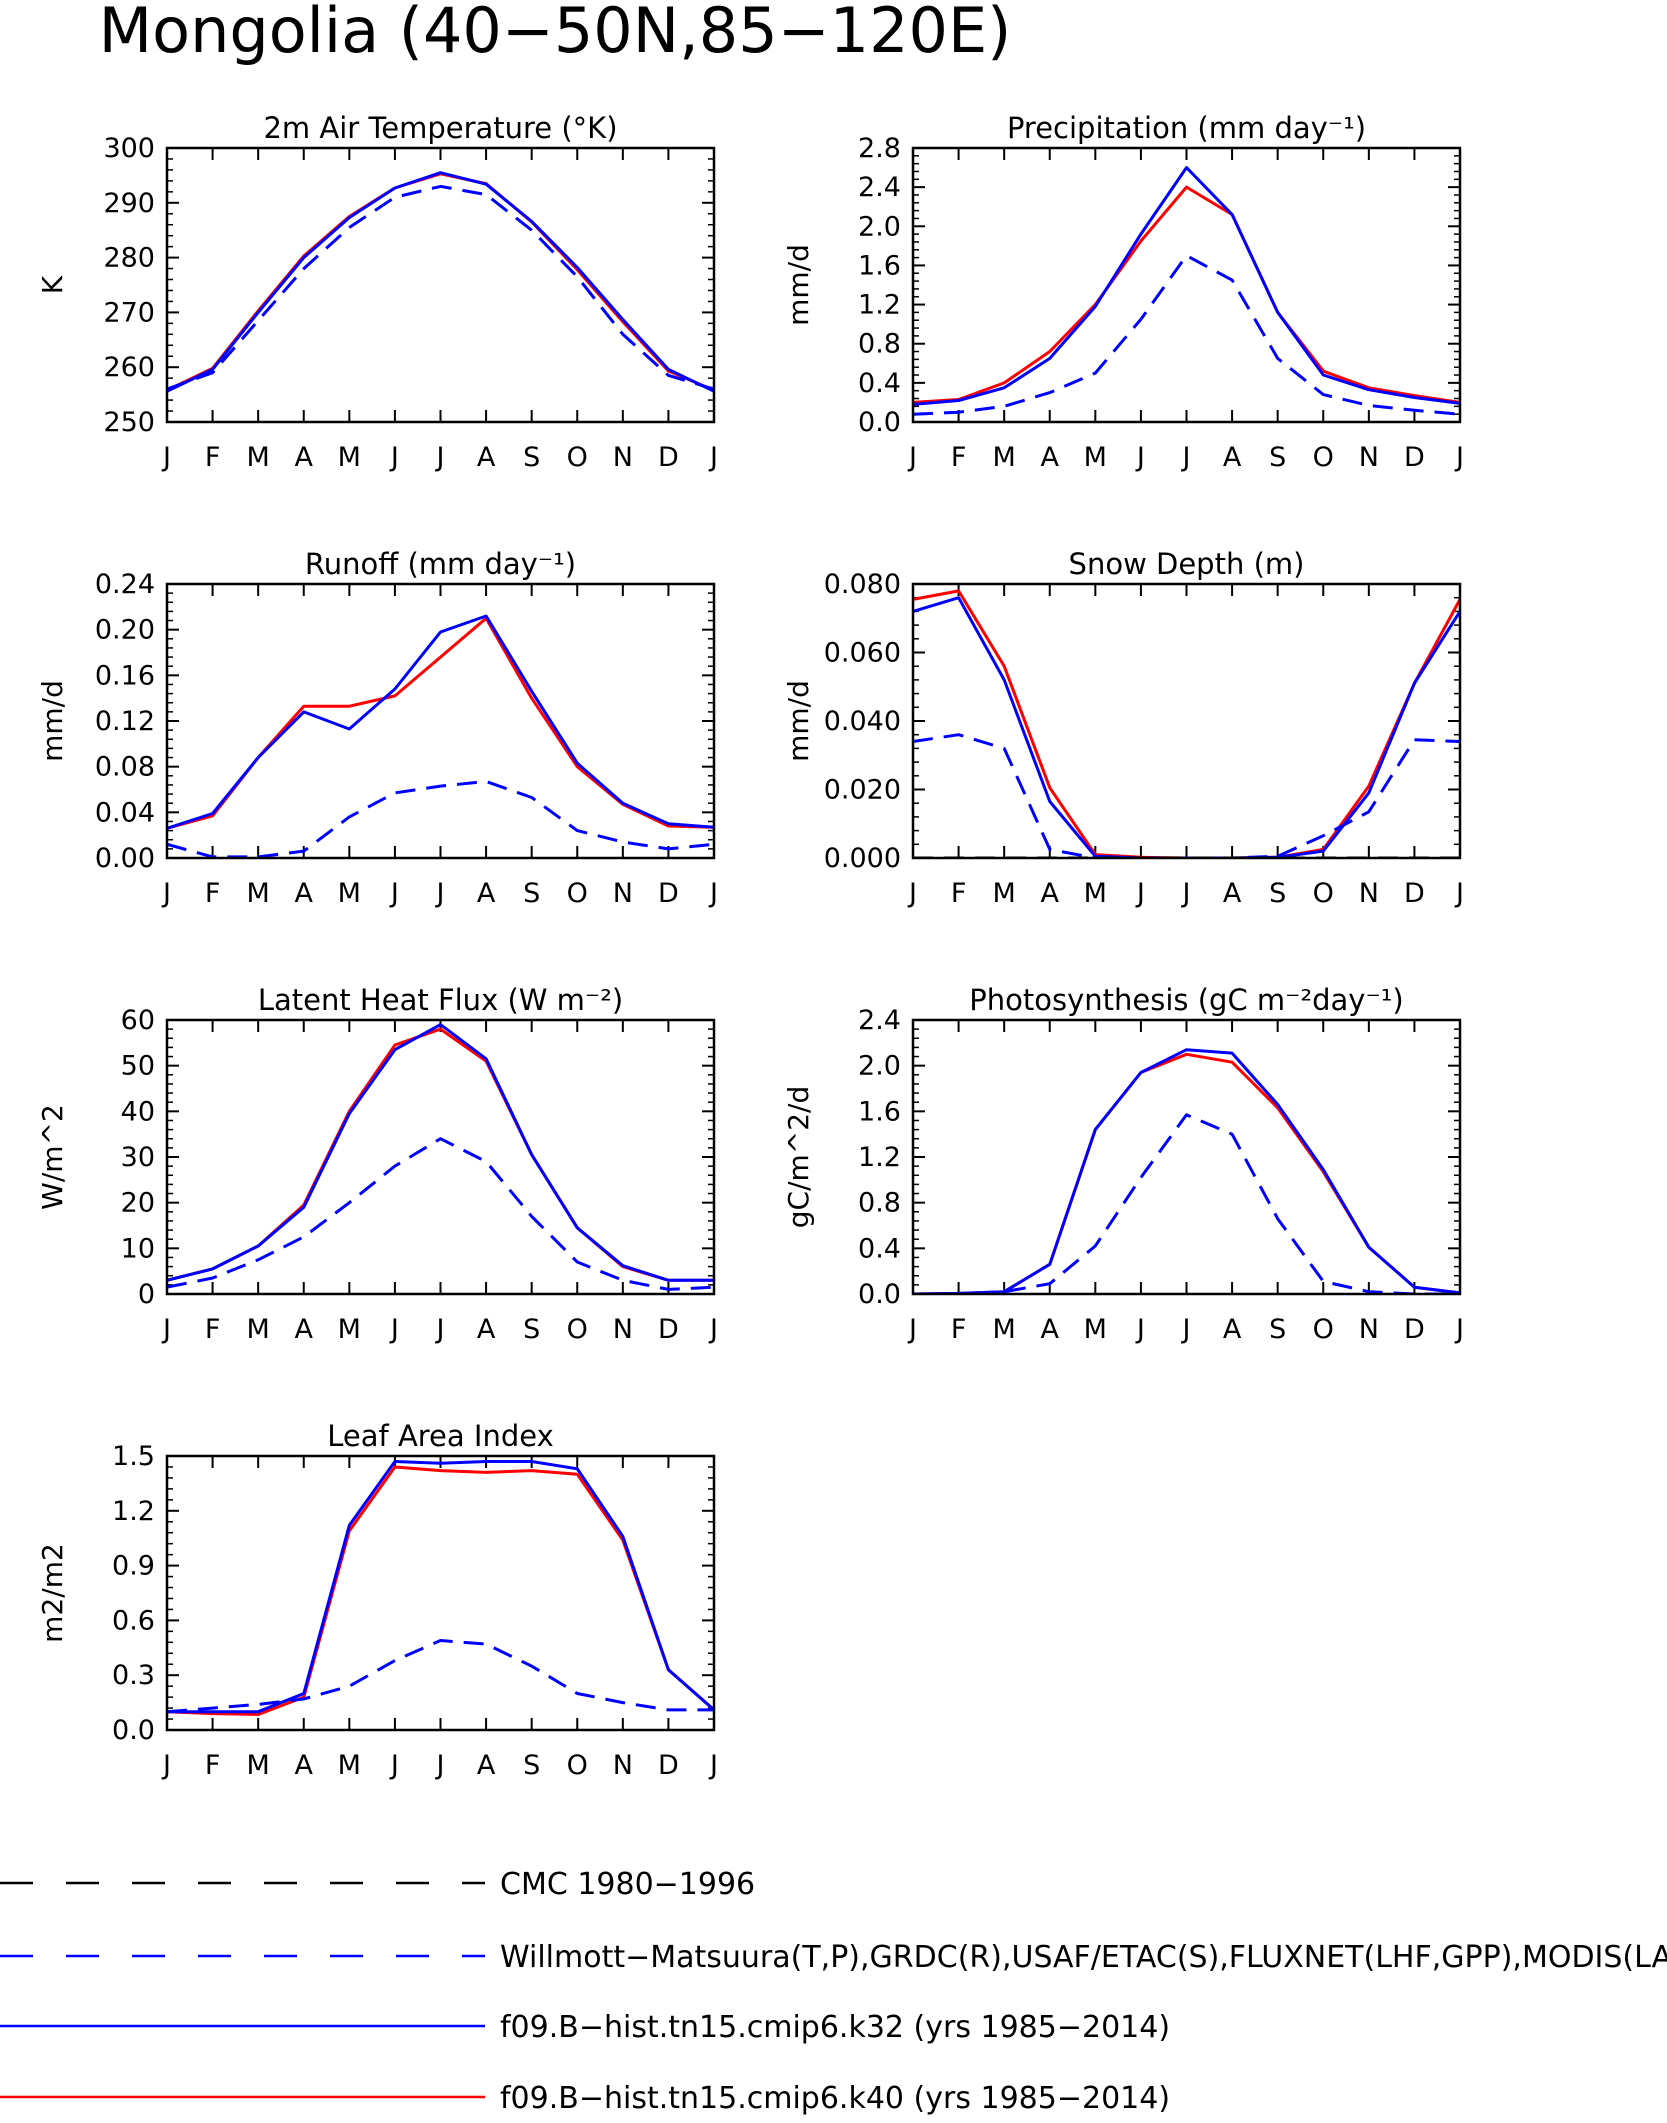 This screenshot has width=1667, height=2123. What do you see at coordinates (879, 226) in the screenshot?
I see `panel-2-ytick-label: 2.0` at bounding box center [879, 226].